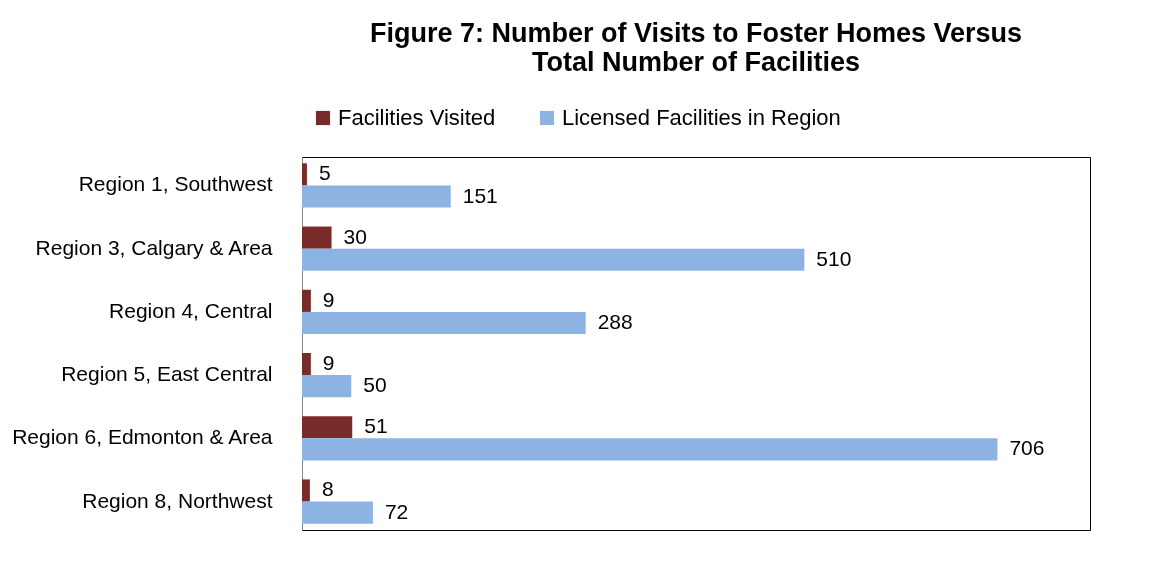 This screenshot has height=578, width=1176. I want to click on y-tick-label: Region 3, Calgary & Area, so click(154, 247).